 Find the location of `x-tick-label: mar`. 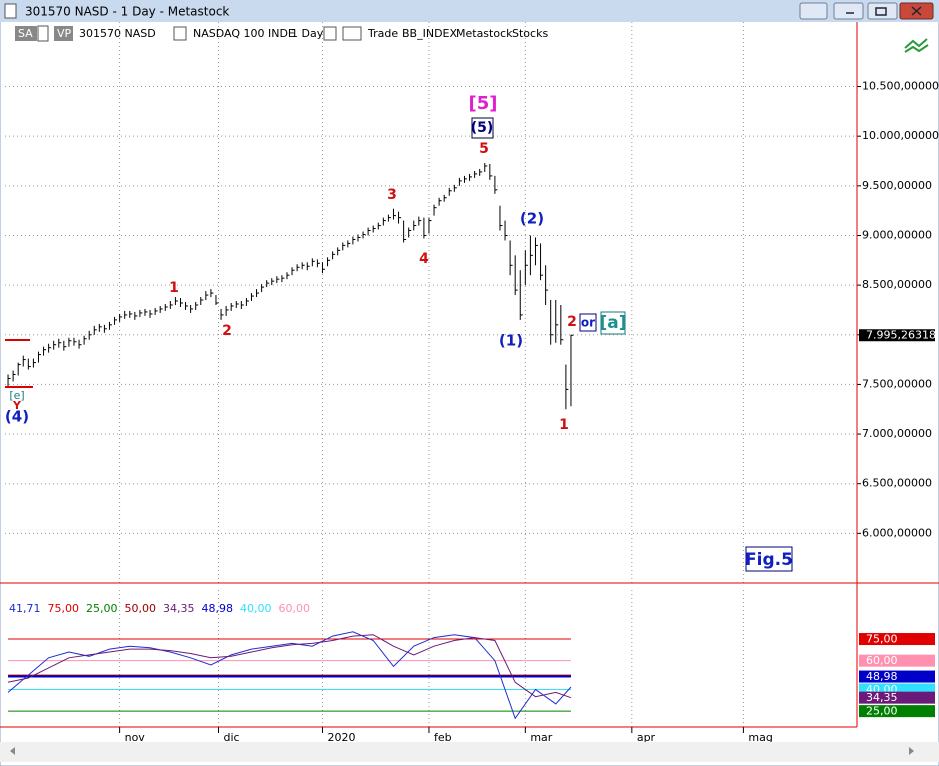

x-tick-label: mar is located at coordinates (541, 737).